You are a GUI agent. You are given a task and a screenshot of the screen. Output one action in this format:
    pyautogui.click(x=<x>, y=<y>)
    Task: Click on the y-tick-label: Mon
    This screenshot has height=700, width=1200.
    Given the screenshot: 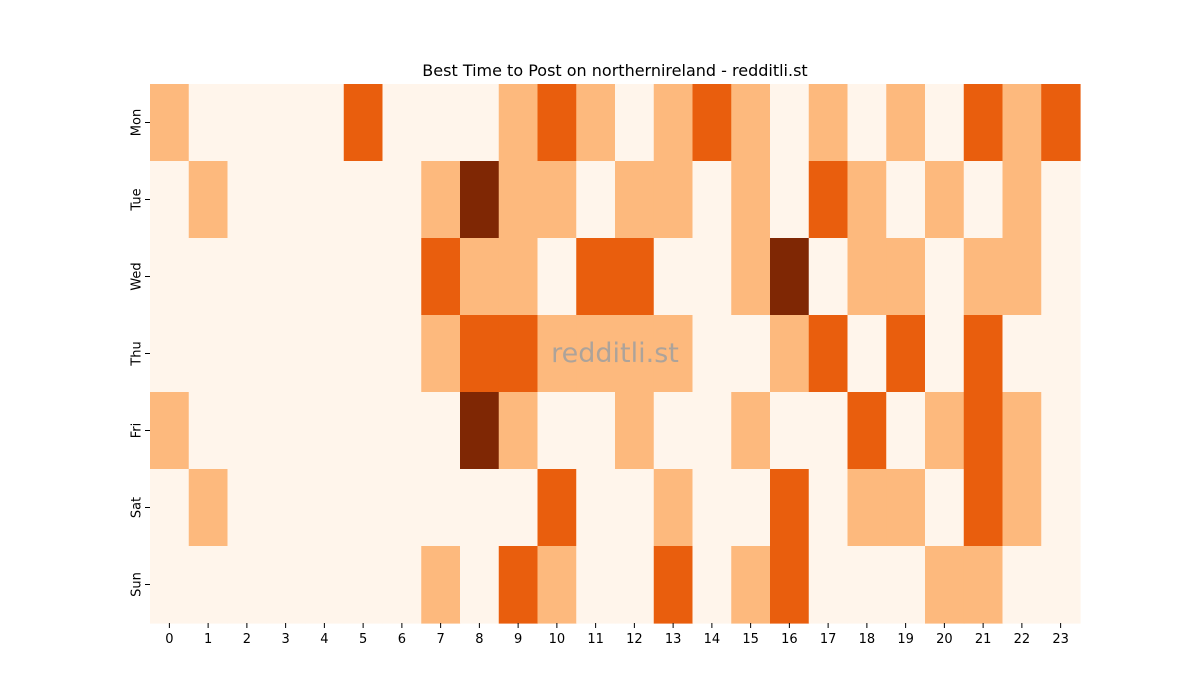 What is the action you would take?
    pyautogui.click(x=137, y=122)
    